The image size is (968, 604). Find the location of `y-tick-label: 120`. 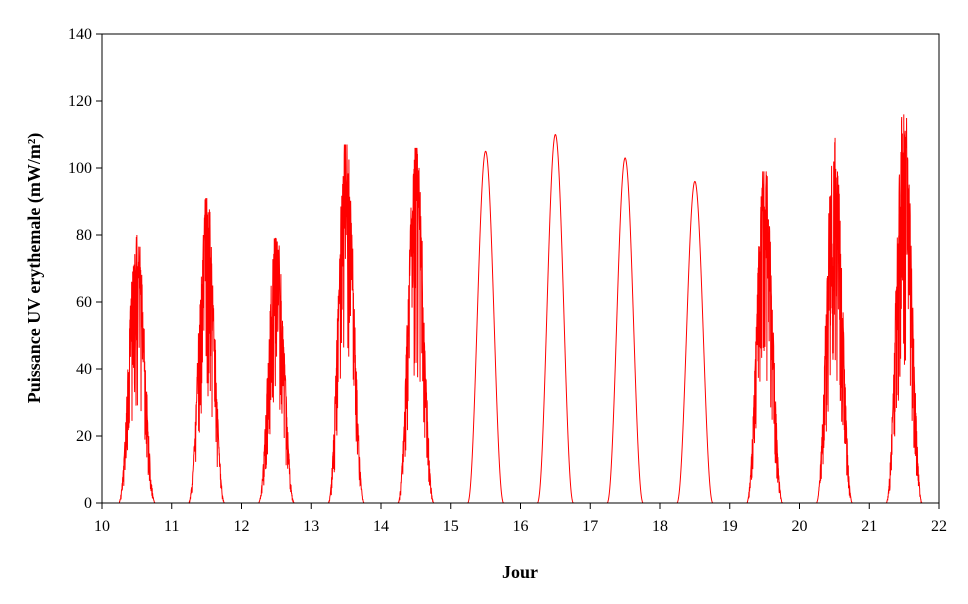

y-tick-label: 120 is located at coordinates (80, 101).